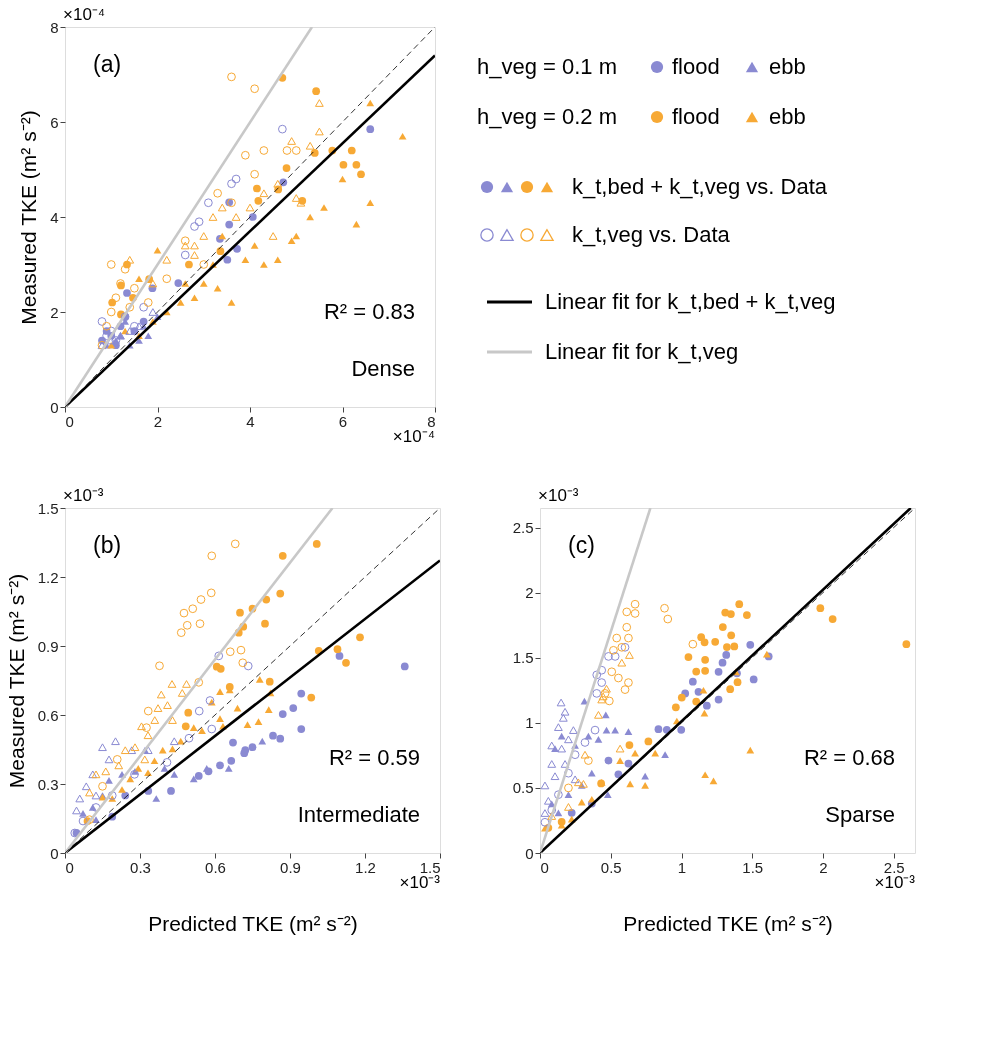 The width and height of the screenshot is (987, 1038). Describe the element at coordinates (849, 757) in the screenshot. I see `annotation: R² = 0.68` at that location.